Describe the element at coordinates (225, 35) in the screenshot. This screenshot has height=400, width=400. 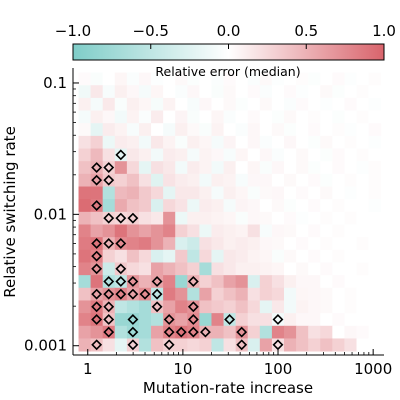
I see `colorbar-ticks: −1.0 −0.5 0.0 0.5 1.0` at that location.